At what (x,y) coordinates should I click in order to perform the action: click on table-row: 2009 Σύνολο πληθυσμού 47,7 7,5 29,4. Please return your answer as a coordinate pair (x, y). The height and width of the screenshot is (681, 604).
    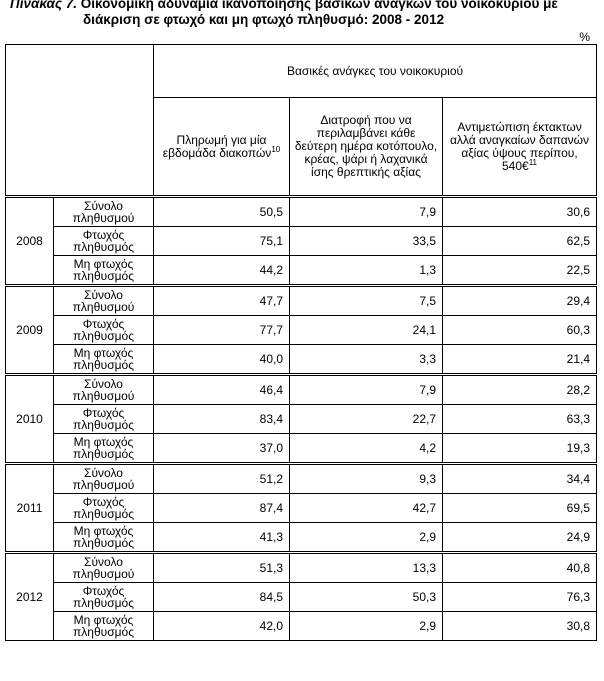
    Looking at the image, I should click on (301, 329).